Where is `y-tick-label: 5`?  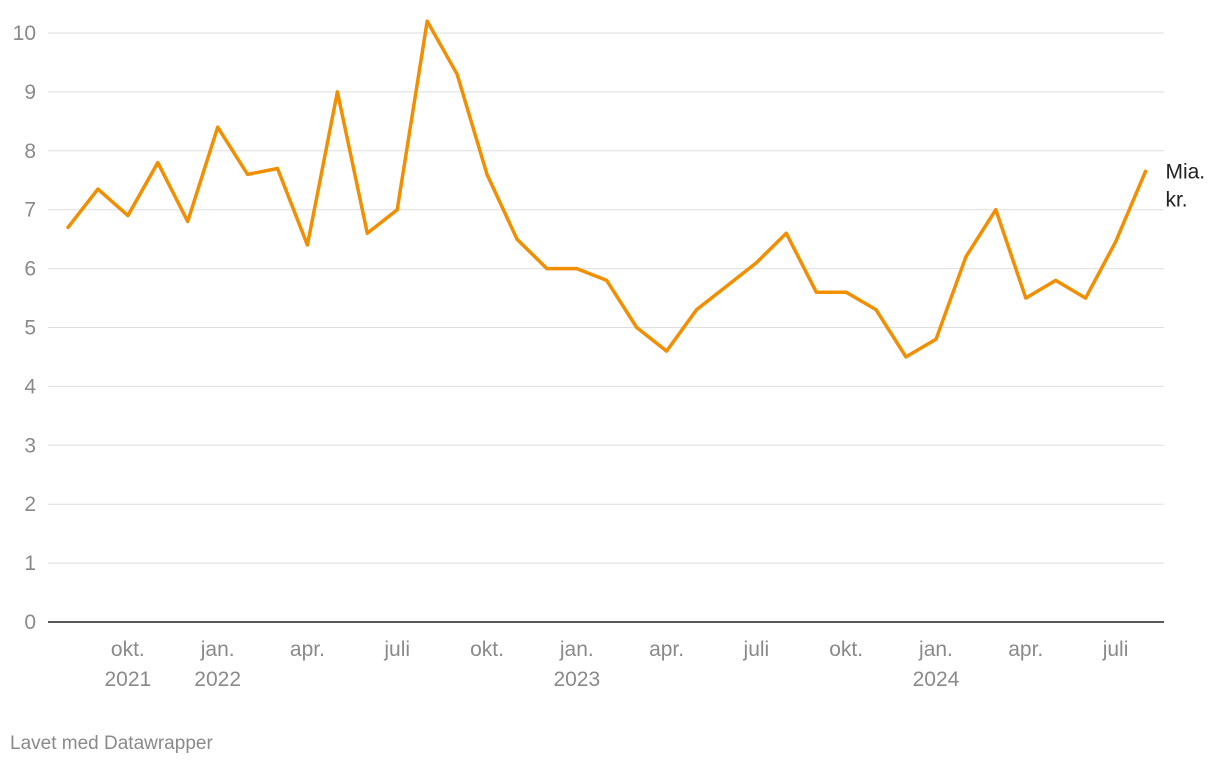
y-tick-label: 5 is located at coordinates (30, 328).